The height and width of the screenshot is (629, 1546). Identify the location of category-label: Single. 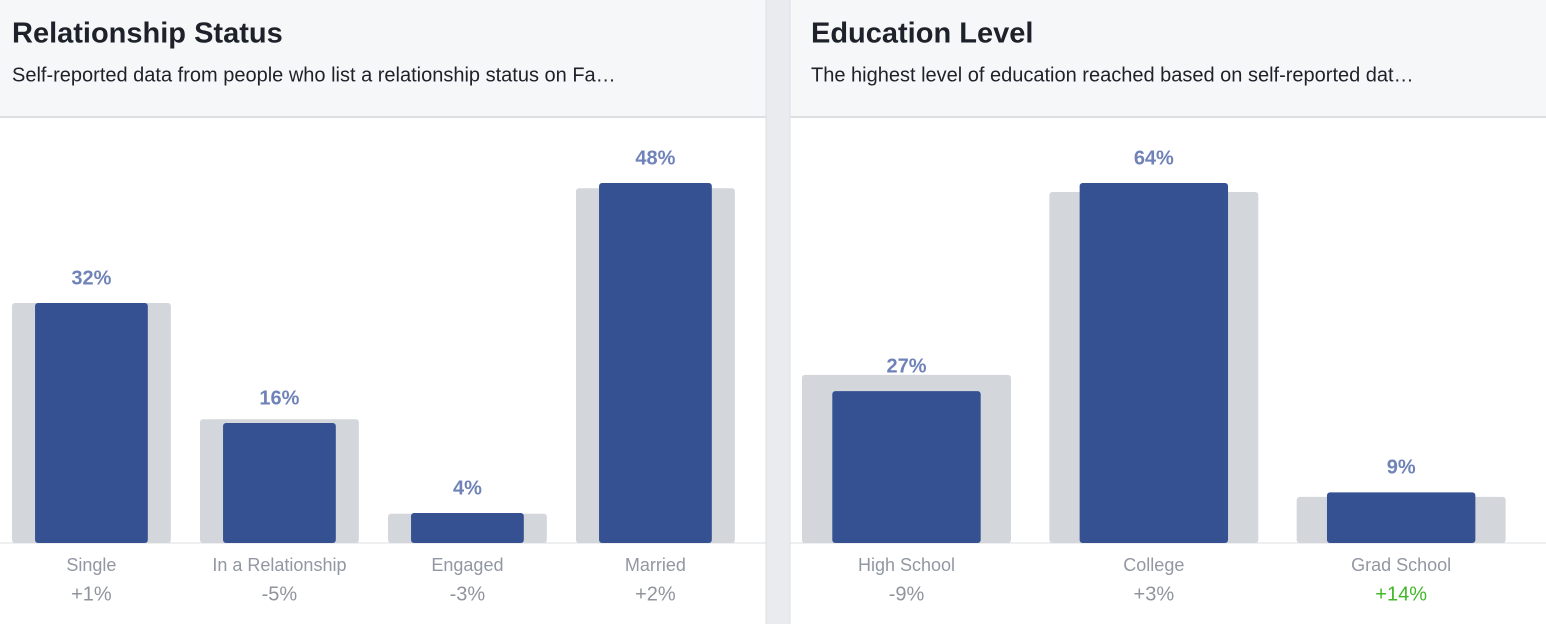
(91, 565).